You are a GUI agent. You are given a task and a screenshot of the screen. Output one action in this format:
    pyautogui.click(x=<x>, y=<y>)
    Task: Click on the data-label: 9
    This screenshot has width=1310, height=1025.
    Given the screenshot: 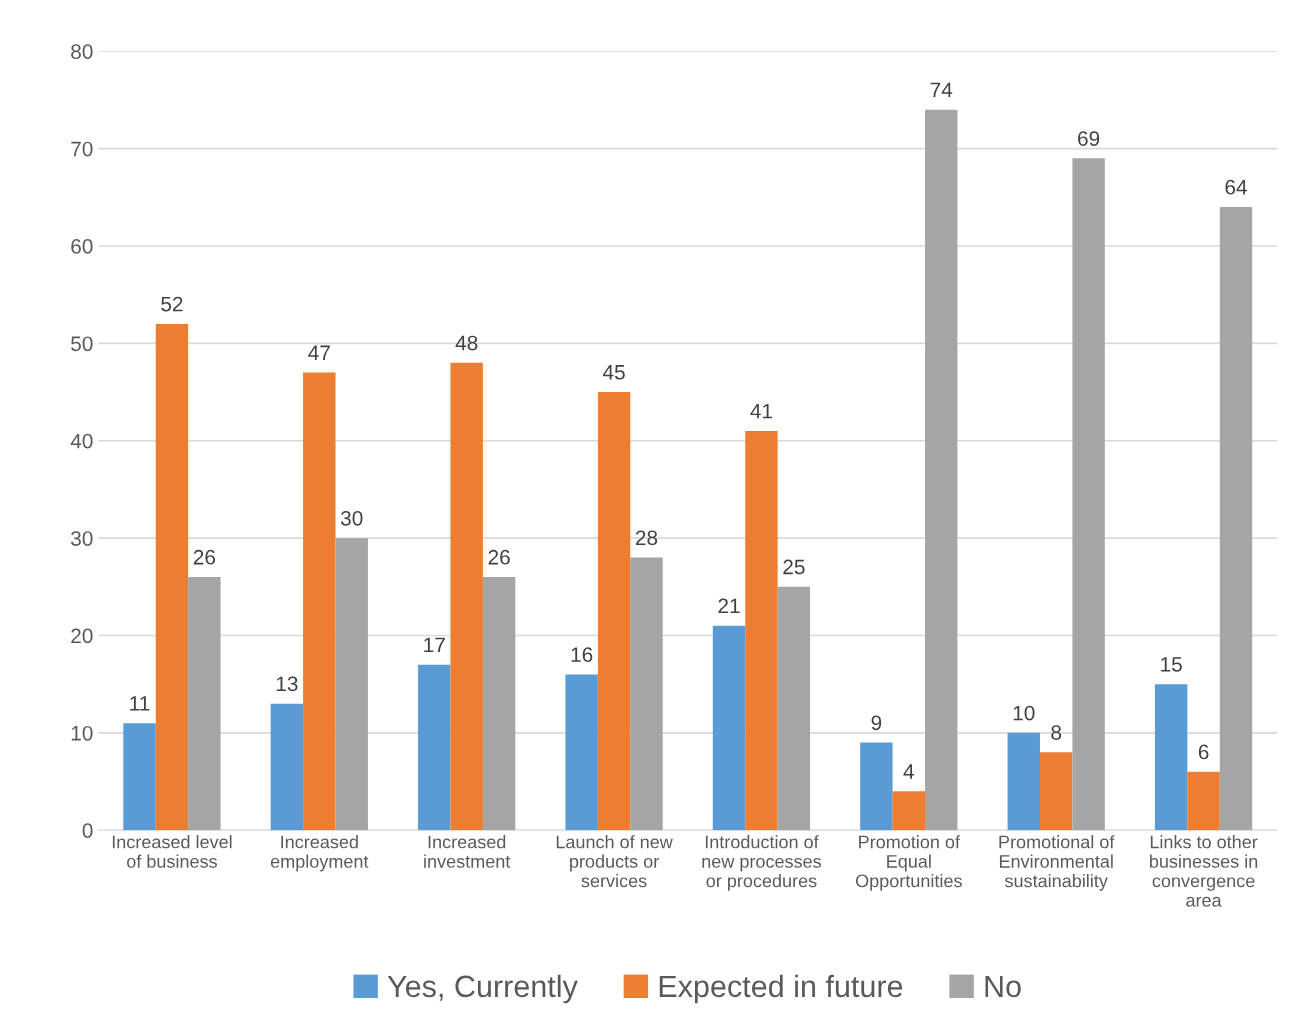 What is the action you would take?
    pyautogui.click(x=876, y=723)
    